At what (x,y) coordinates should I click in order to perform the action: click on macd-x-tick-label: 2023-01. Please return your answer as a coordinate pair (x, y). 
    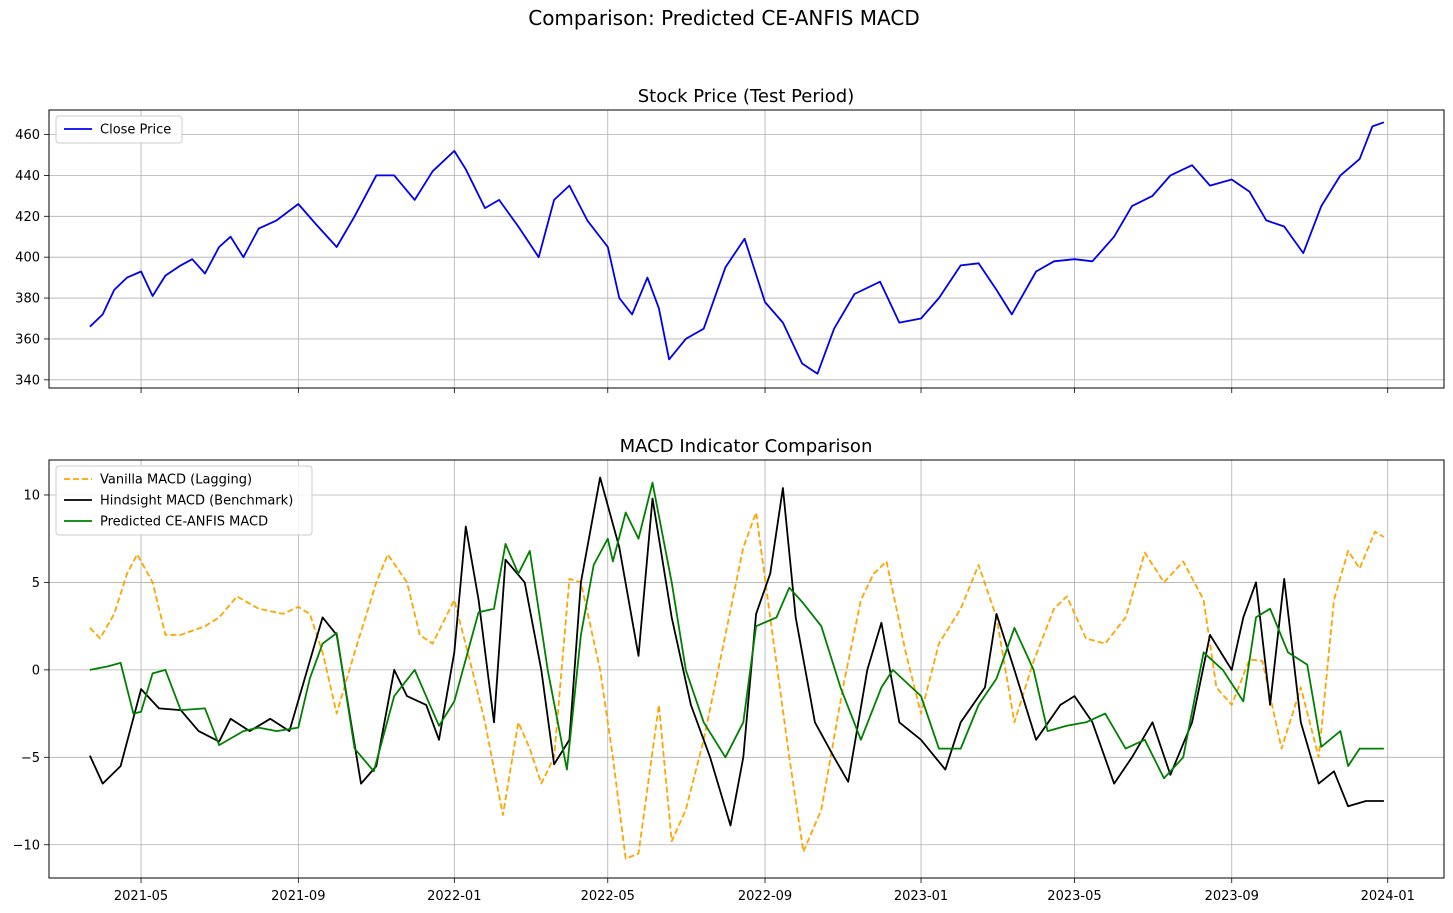
    Looking at the image, I should click on (921, 896).